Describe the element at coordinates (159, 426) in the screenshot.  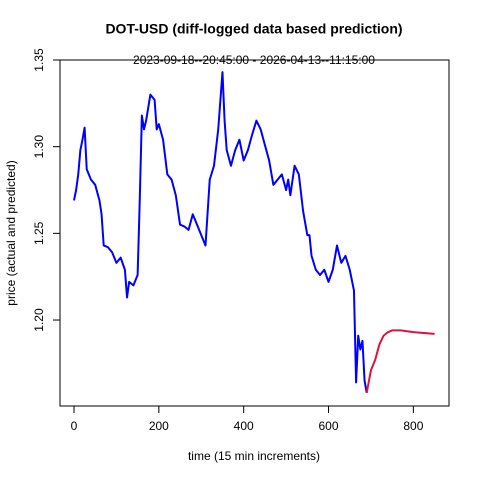
I see `x-tick-label: 200` at that location.